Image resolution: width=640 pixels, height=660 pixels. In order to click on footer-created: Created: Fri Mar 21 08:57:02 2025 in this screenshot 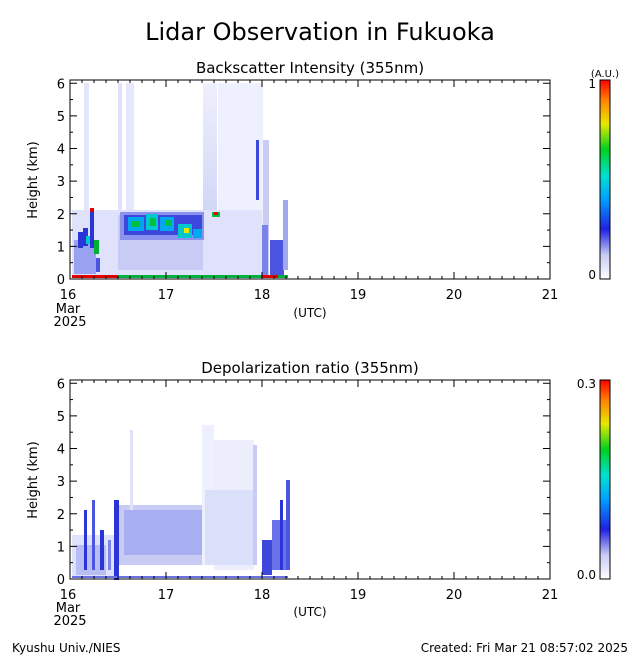, I will do `click(524, 648)`.